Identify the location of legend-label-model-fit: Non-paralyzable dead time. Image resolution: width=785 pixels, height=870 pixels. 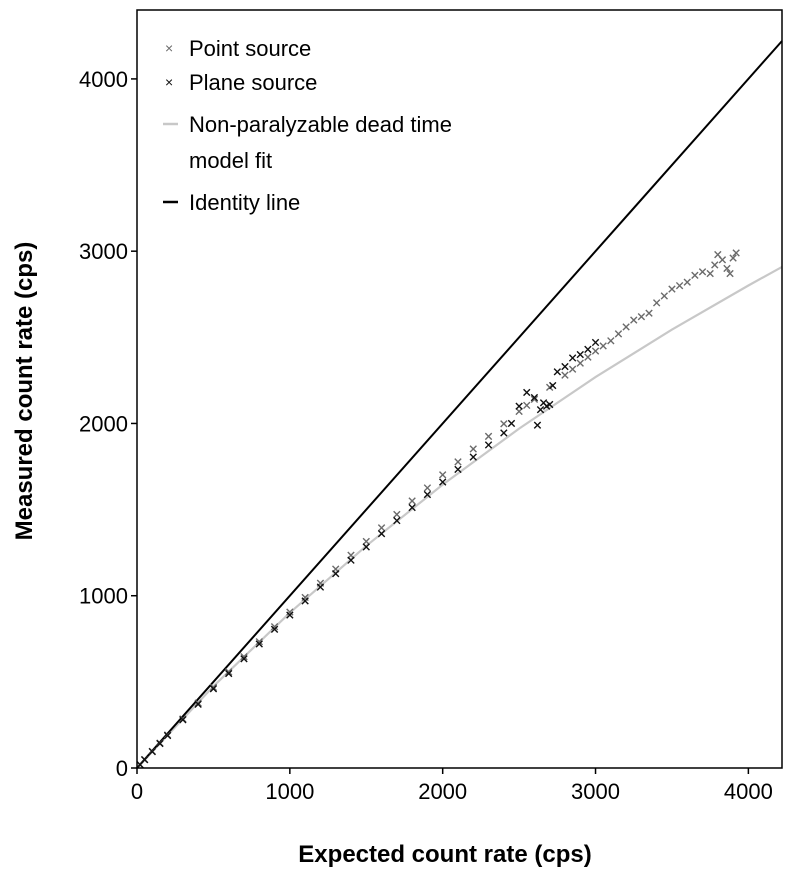
(320, 124).